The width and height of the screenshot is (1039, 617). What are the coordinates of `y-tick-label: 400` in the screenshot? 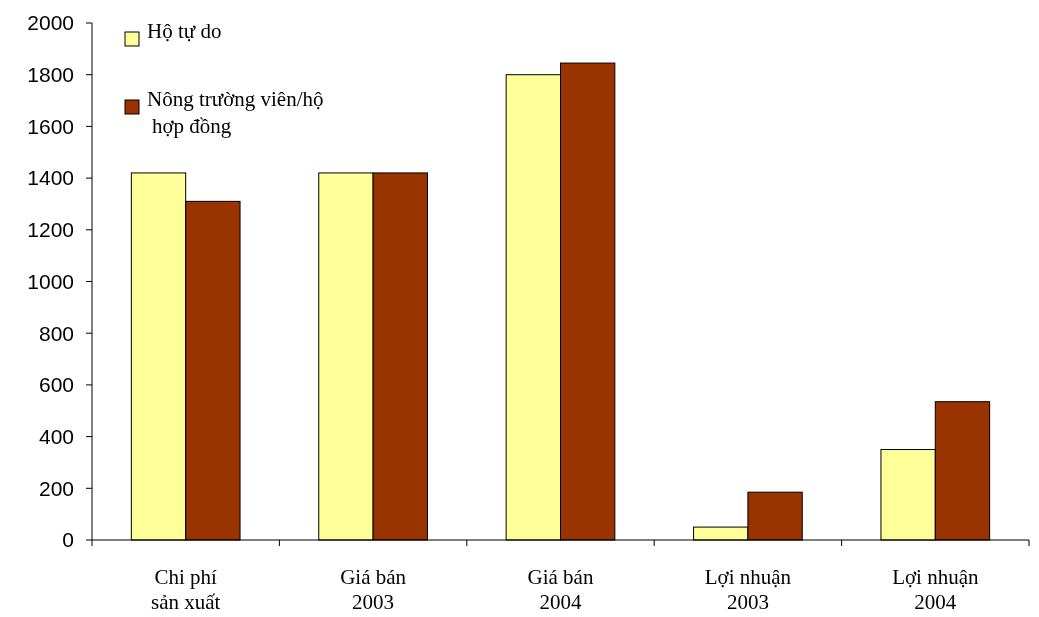 It's located at (56, 436).